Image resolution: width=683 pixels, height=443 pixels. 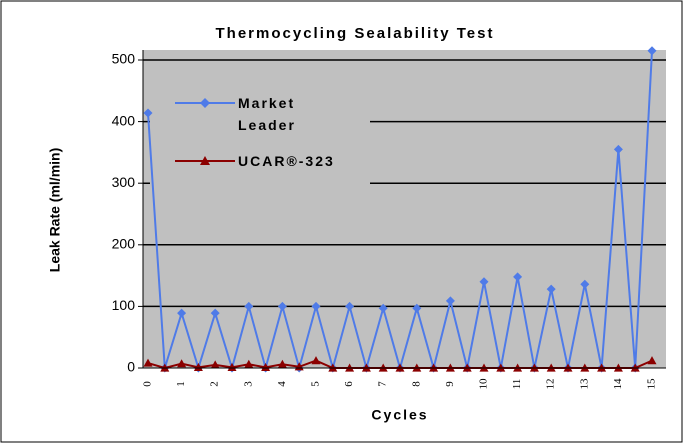 I want to click on y-axis-label: Leak Rate (ml/min), so click(x=55, y=210).